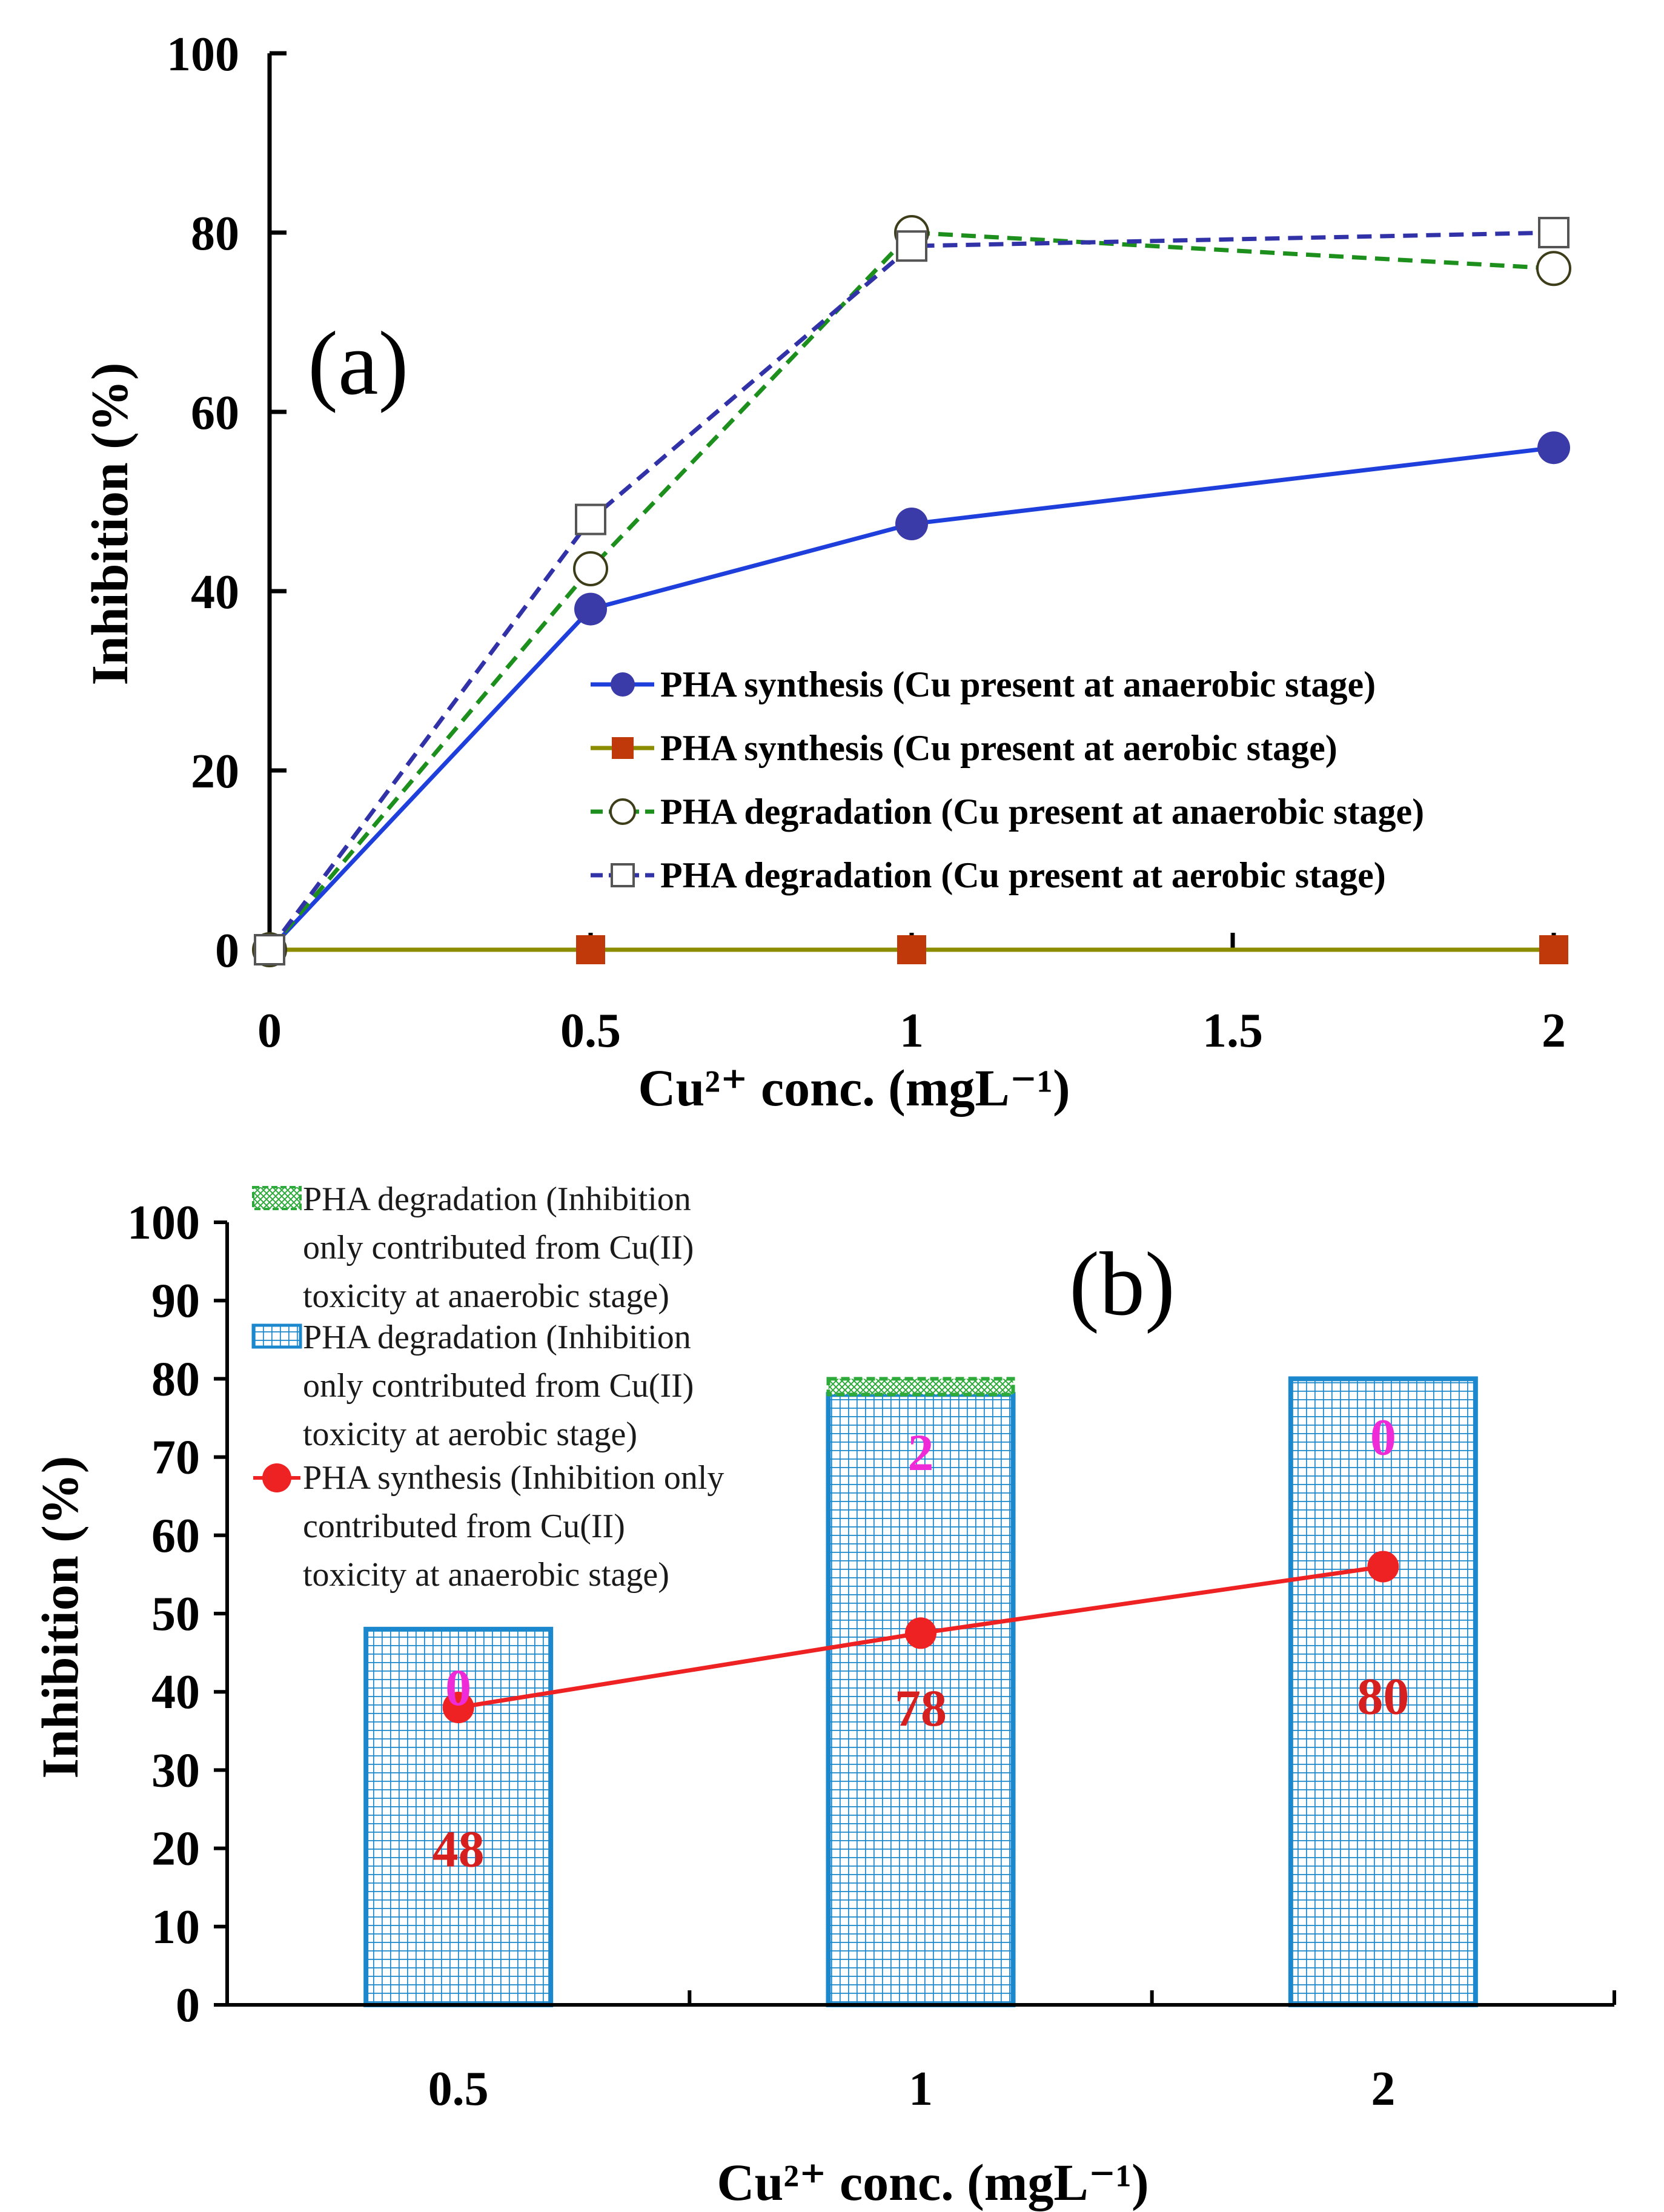 Image resolution: width=1664 pixels, height=2212 pixels. What do you see at coordinates (276, 1336) in the screenshot?
I see `legend-swatch-blue-grid` at bounding box center [276, 1336].